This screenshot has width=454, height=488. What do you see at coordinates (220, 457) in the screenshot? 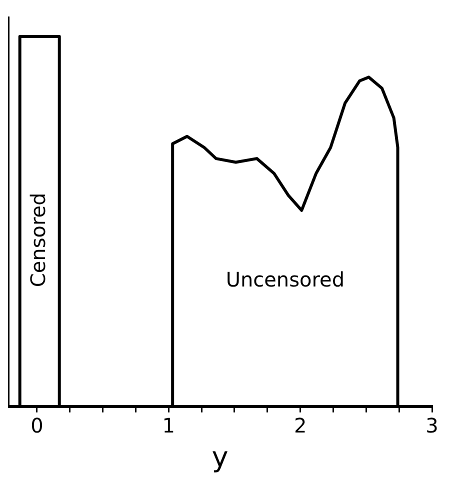
I see `x-axis-title: y` at bounding box center [220, 457].